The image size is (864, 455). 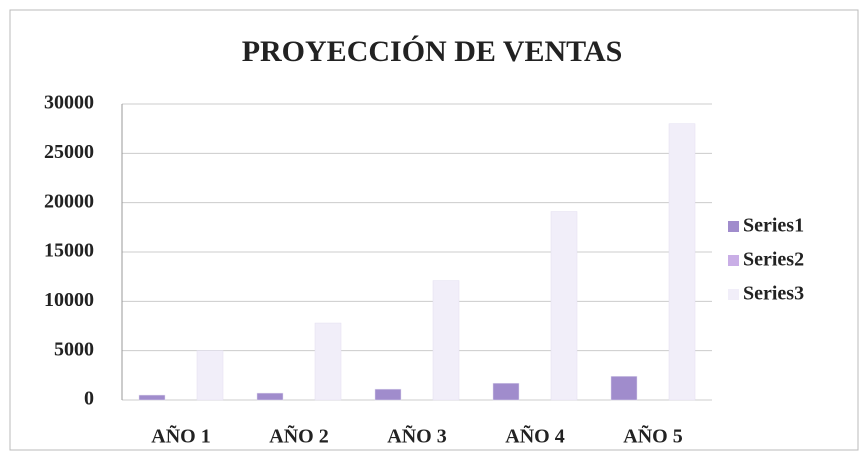 What do you see at coordinates (773, 226) in the screenshot?
I see `legend-label: Series1` at bounding box center [773, 226].